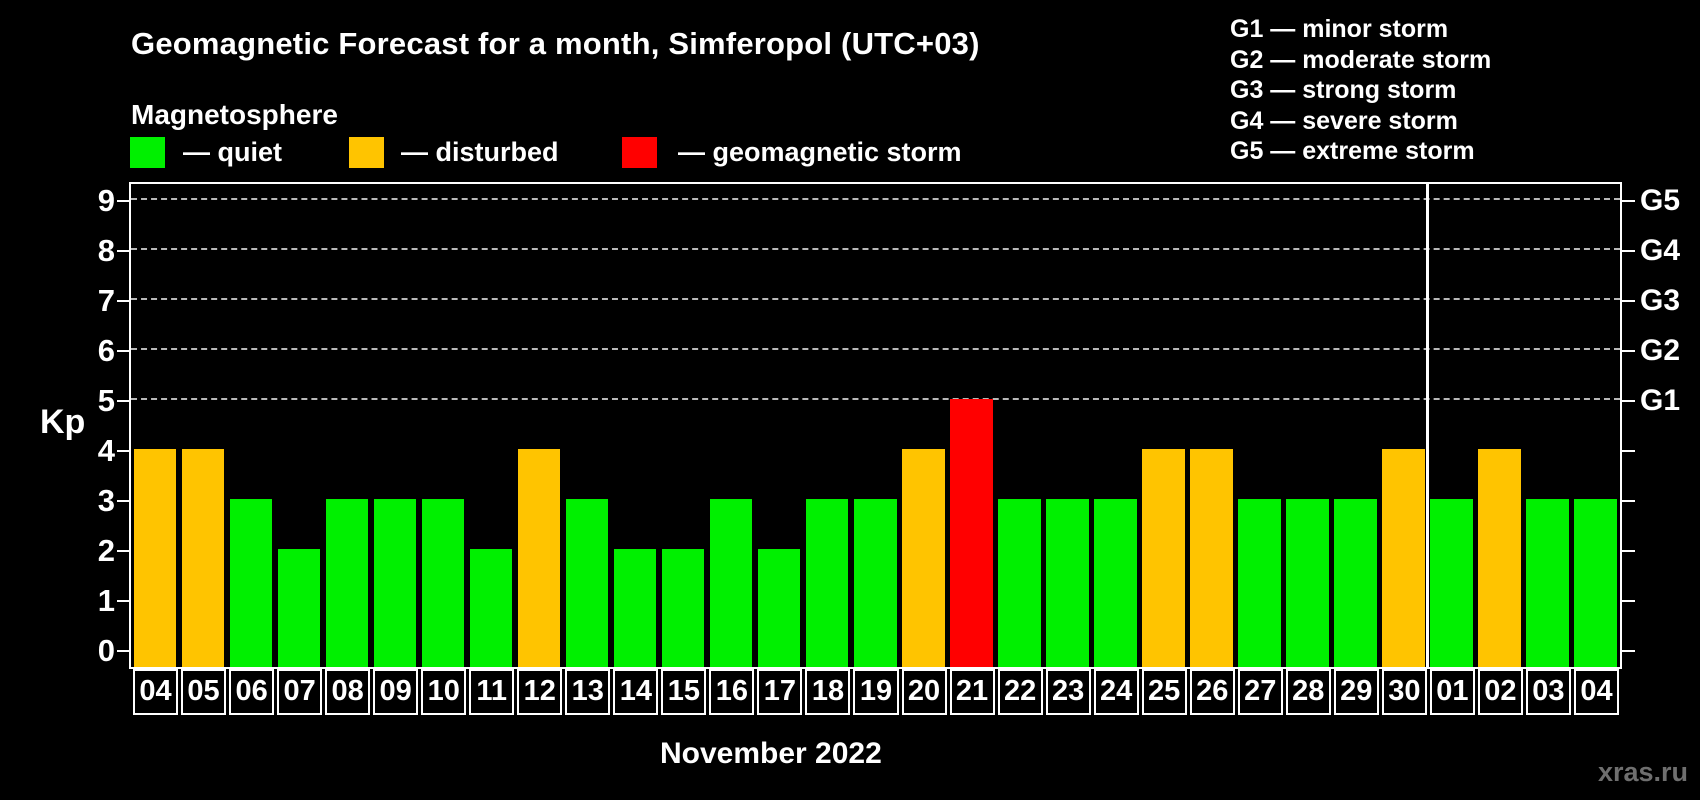 Image resolution: width=1700 pixels, height=800 pixels. What do you see at coordinates (1404, 692) in the screenshot?
I see `date-box-30-26: 30` at bounding box center [1404, 692].